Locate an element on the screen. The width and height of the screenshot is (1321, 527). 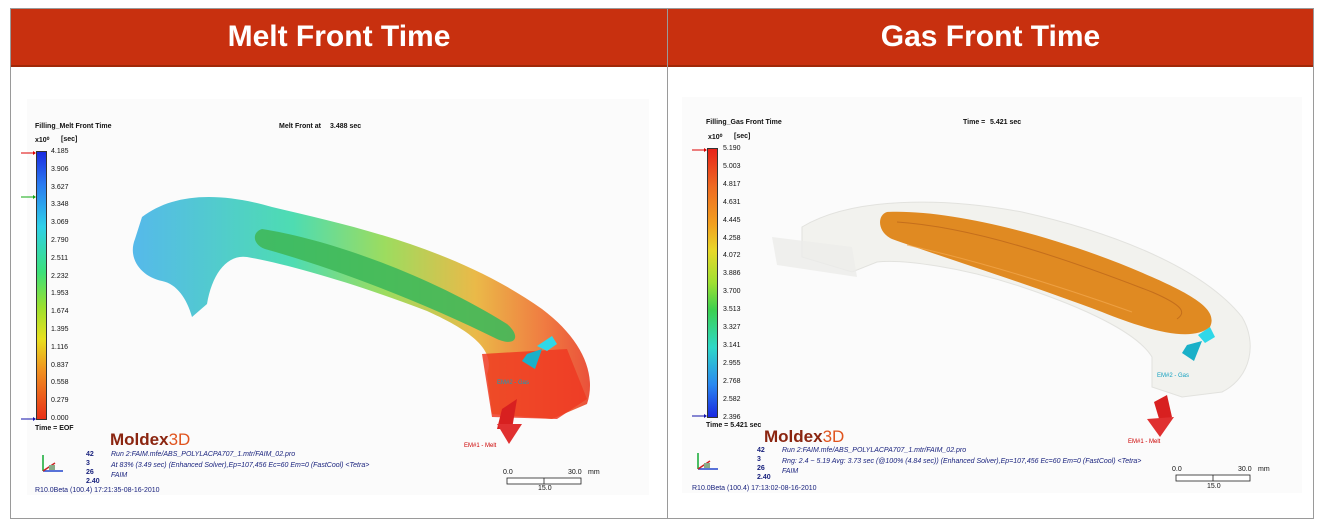
legend-tick: 2.232 is located at coordinates (60, 276).